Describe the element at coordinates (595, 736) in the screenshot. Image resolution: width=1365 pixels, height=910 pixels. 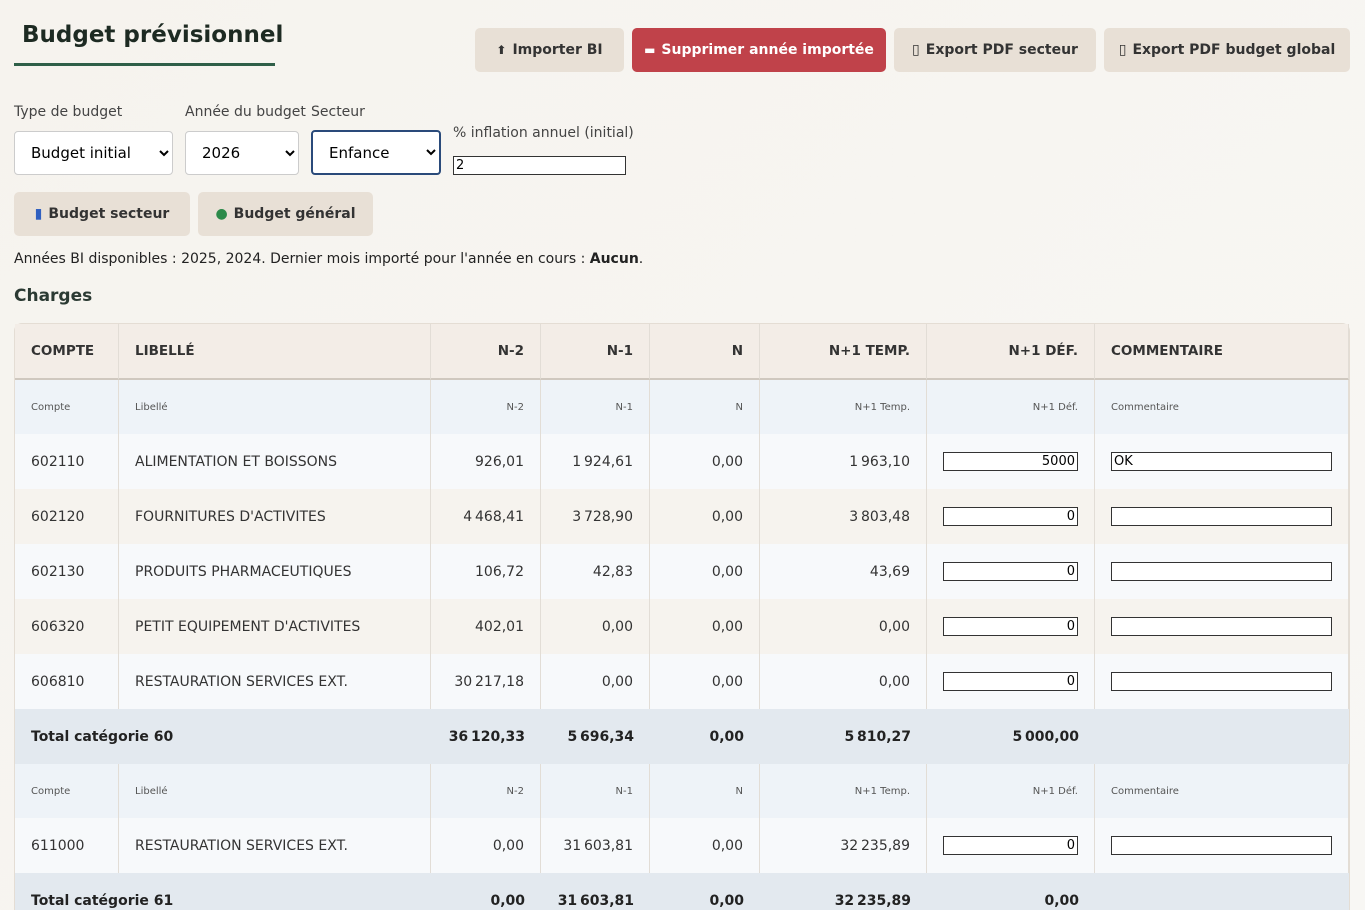
I see `total-n1: 5 696,34` at that location.